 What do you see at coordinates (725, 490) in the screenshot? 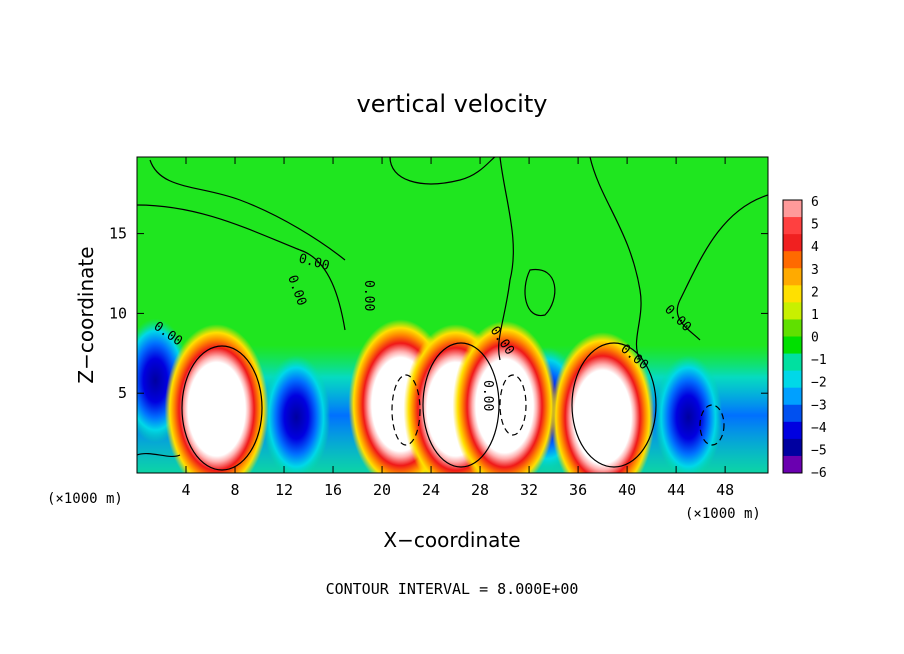
I see `x-tick-label: 48` at bounding box center [725, 490].